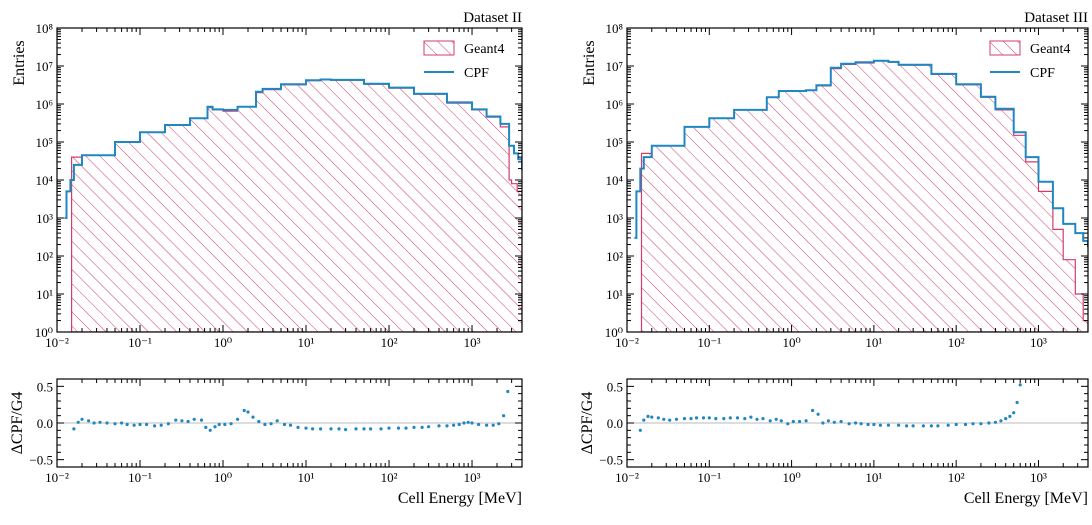  What do you see at coordinates (614, 66) in the screenshot?
I see `y-tick-label: 10⁷` at bounding box center [614, 66].